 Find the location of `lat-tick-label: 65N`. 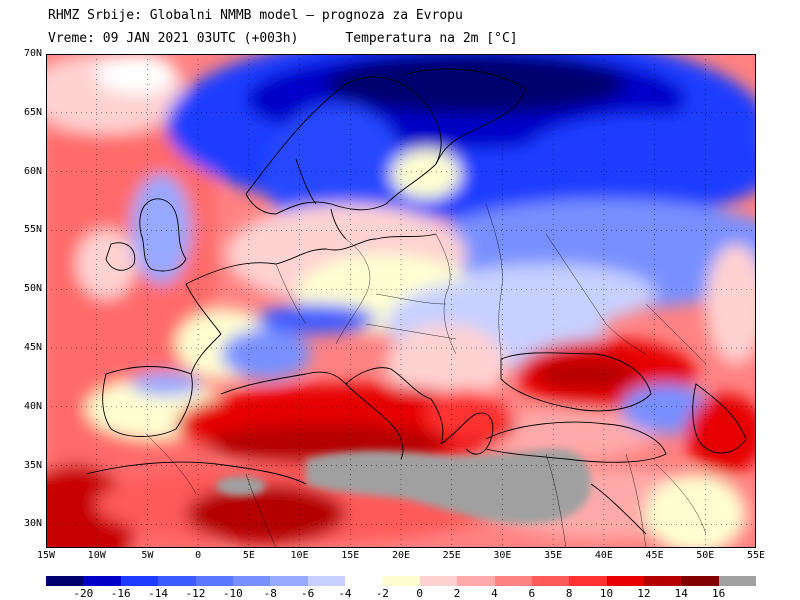

lat-tick-label: 65N is located at coordinates (32, 112).